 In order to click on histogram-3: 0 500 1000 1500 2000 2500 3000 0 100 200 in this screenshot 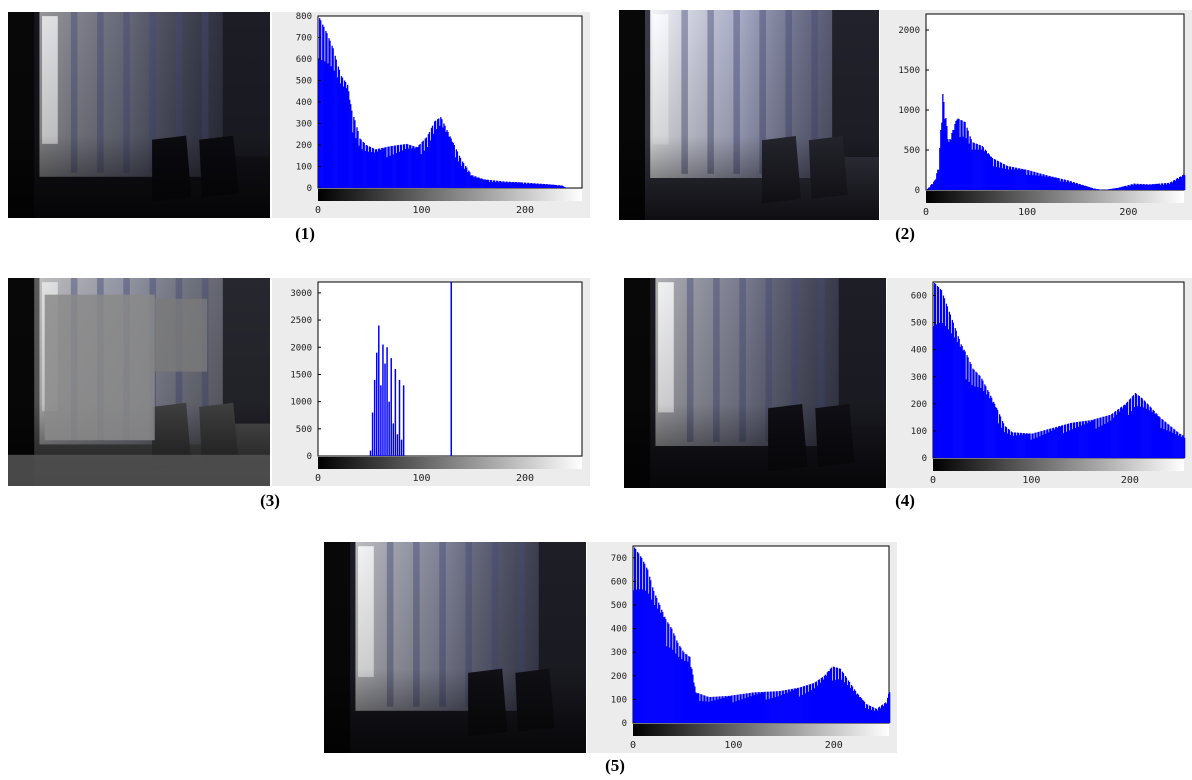, I will do `click(431, 382)`.